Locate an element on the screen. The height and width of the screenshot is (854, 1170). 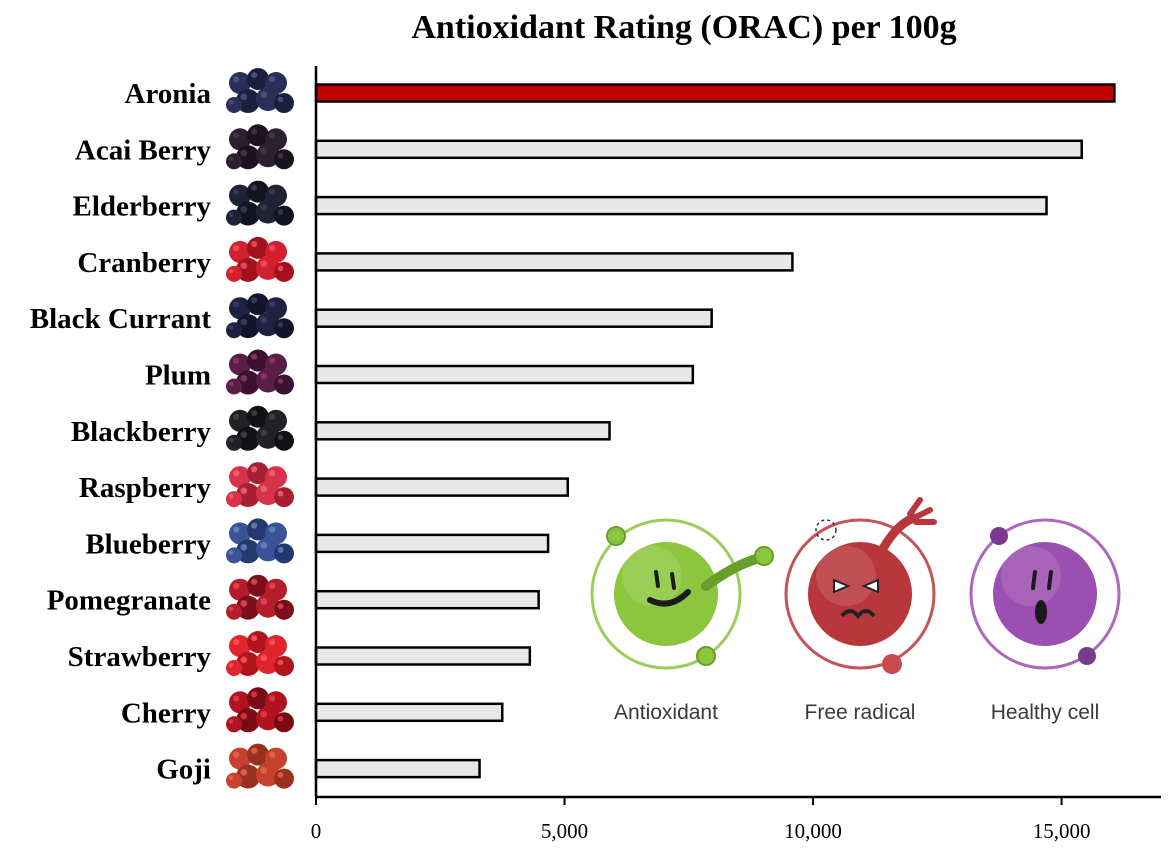
category-label: Blackberry is located at coordinates (141, 432).